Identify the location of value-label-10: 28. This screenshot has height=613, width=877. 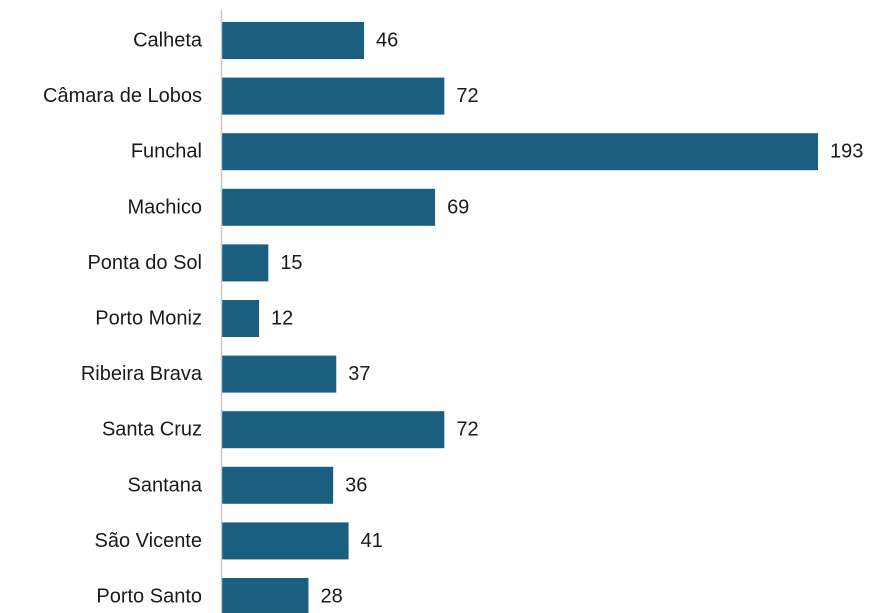
(331, 597).